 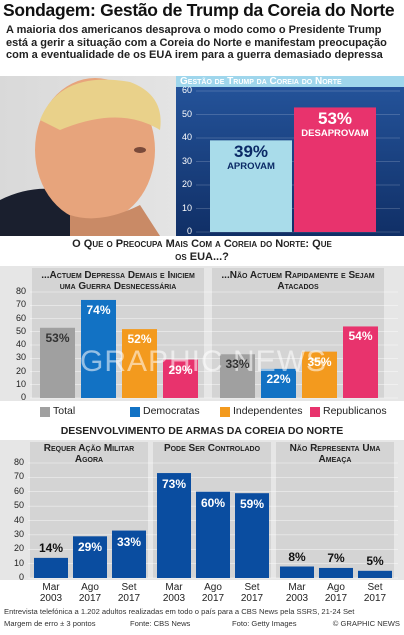 What do you see at coordinates (139, 339) in the screenshot?
I see `value-label: 52%` at bounding box center [139, 339].